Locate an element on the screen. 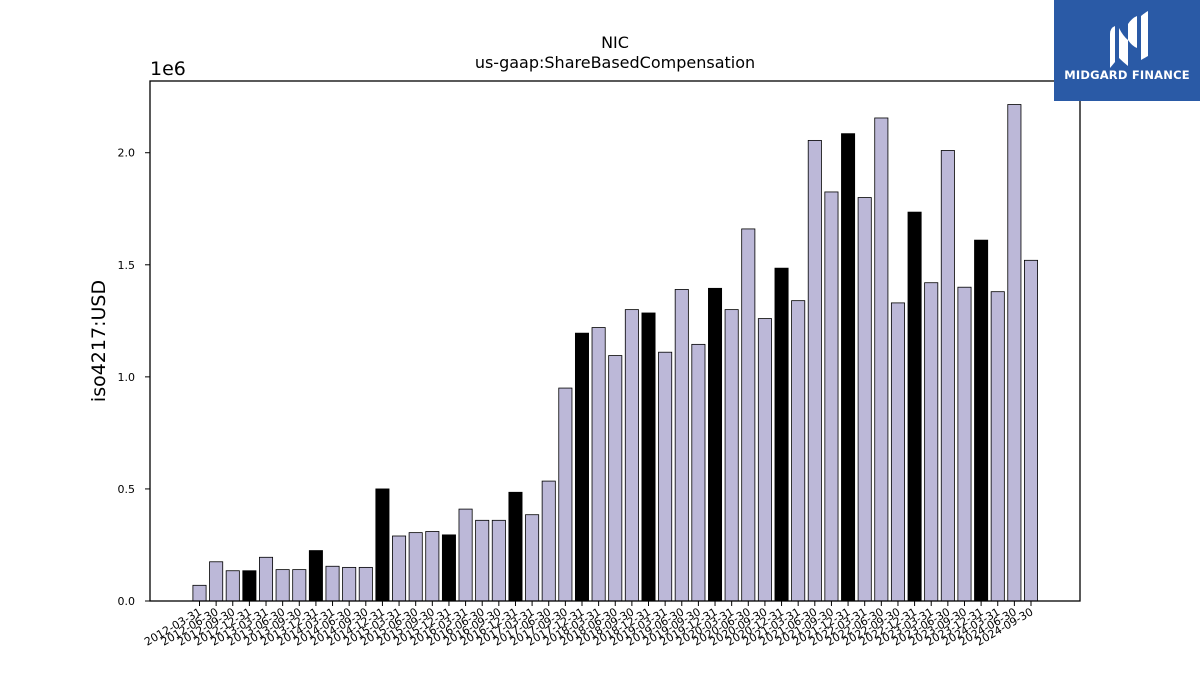 This screenshot has height=675, width=1200. midgard-logo-icon is located at coordinates (1129, 39).